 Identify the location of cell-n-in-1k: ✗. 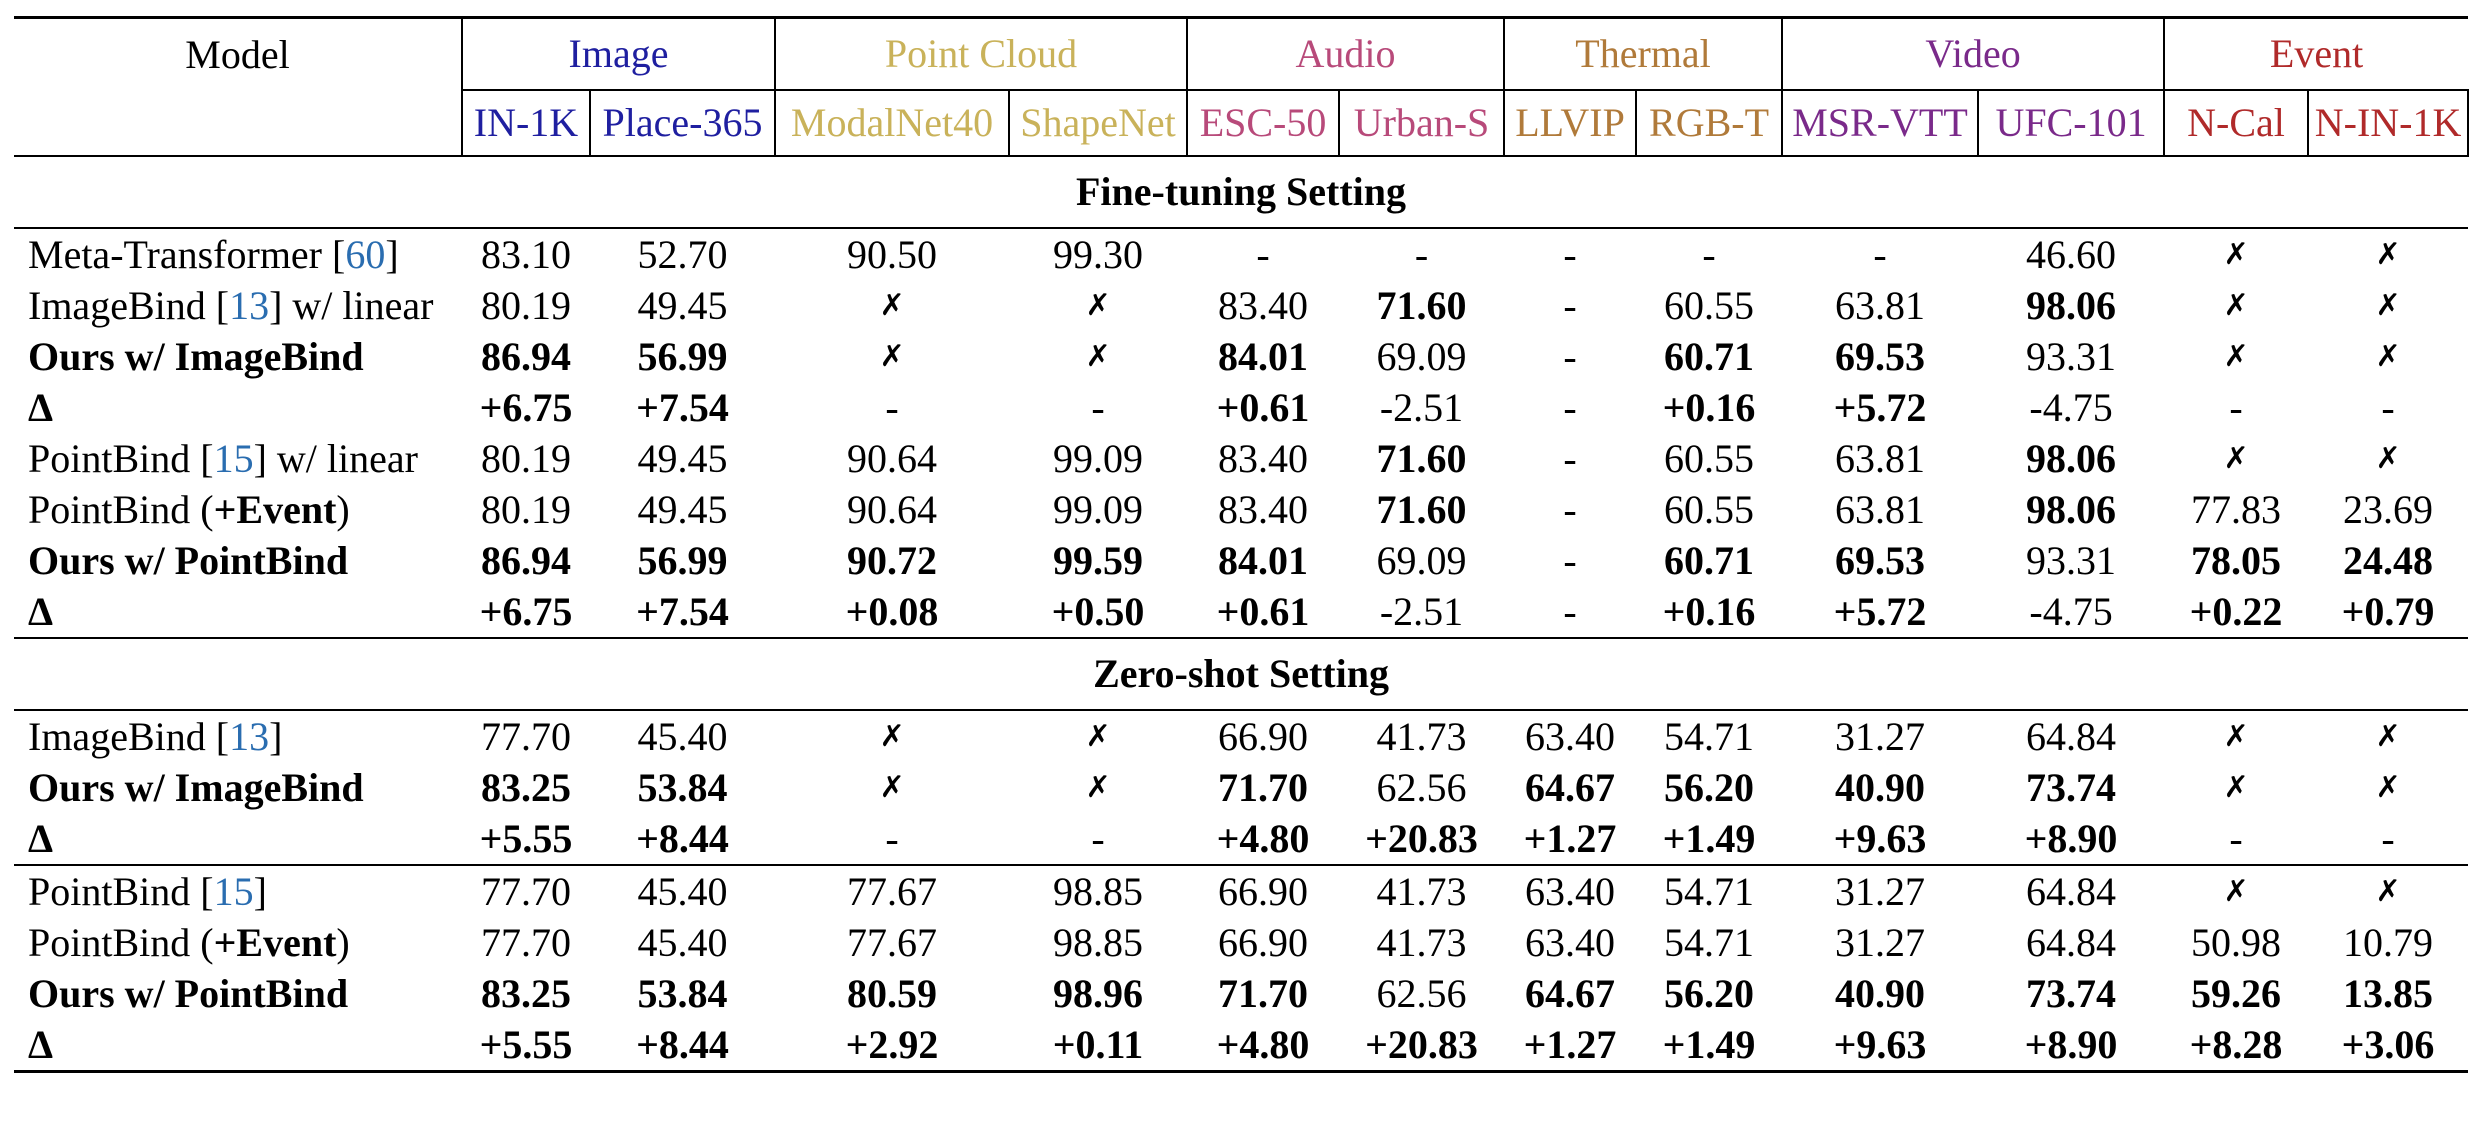
(2388, 890).